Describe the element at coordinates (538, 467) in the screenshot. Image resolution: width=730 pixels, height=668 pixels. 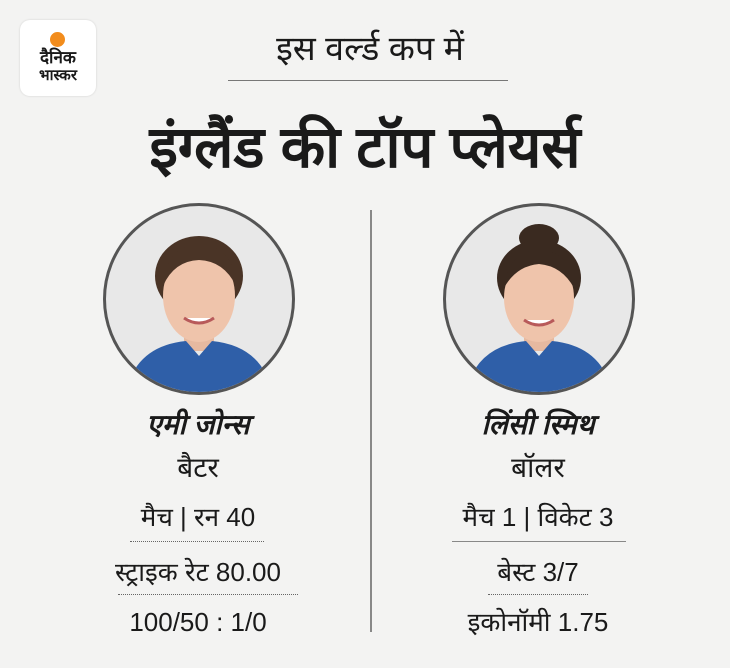
I see `player-role: बॉलर` at that location.